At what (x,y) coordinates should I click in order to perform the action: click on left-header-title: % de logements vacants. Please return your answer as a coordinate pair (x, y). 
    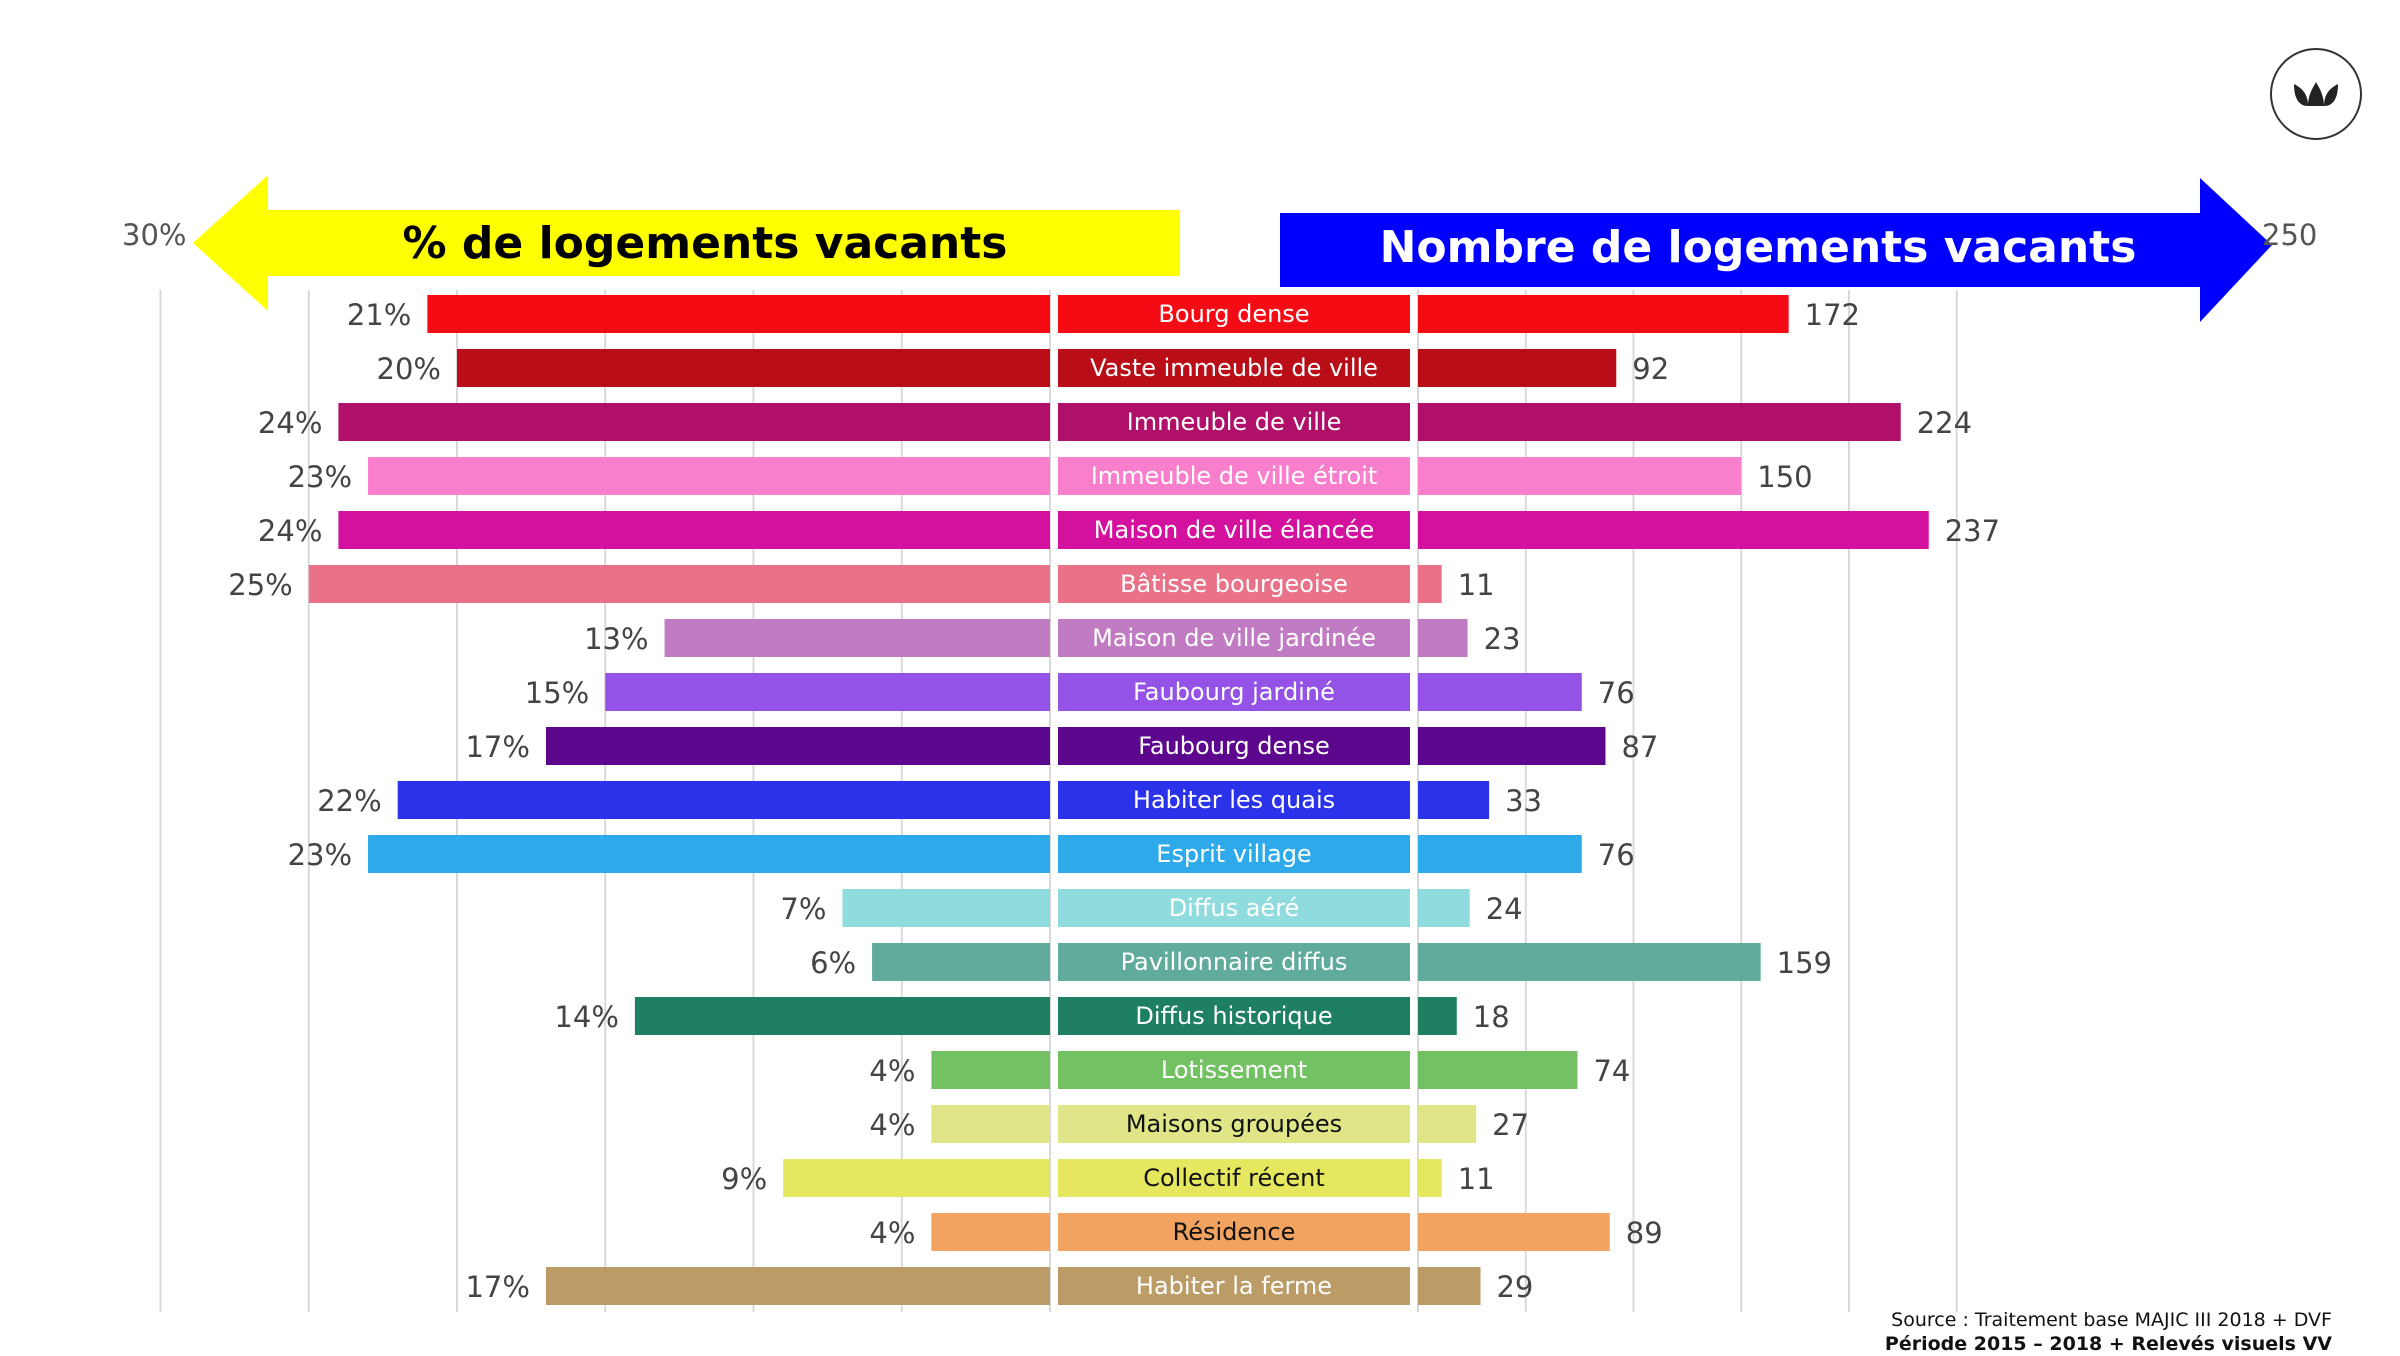
    Looking at the image, I should click on (705, 243).